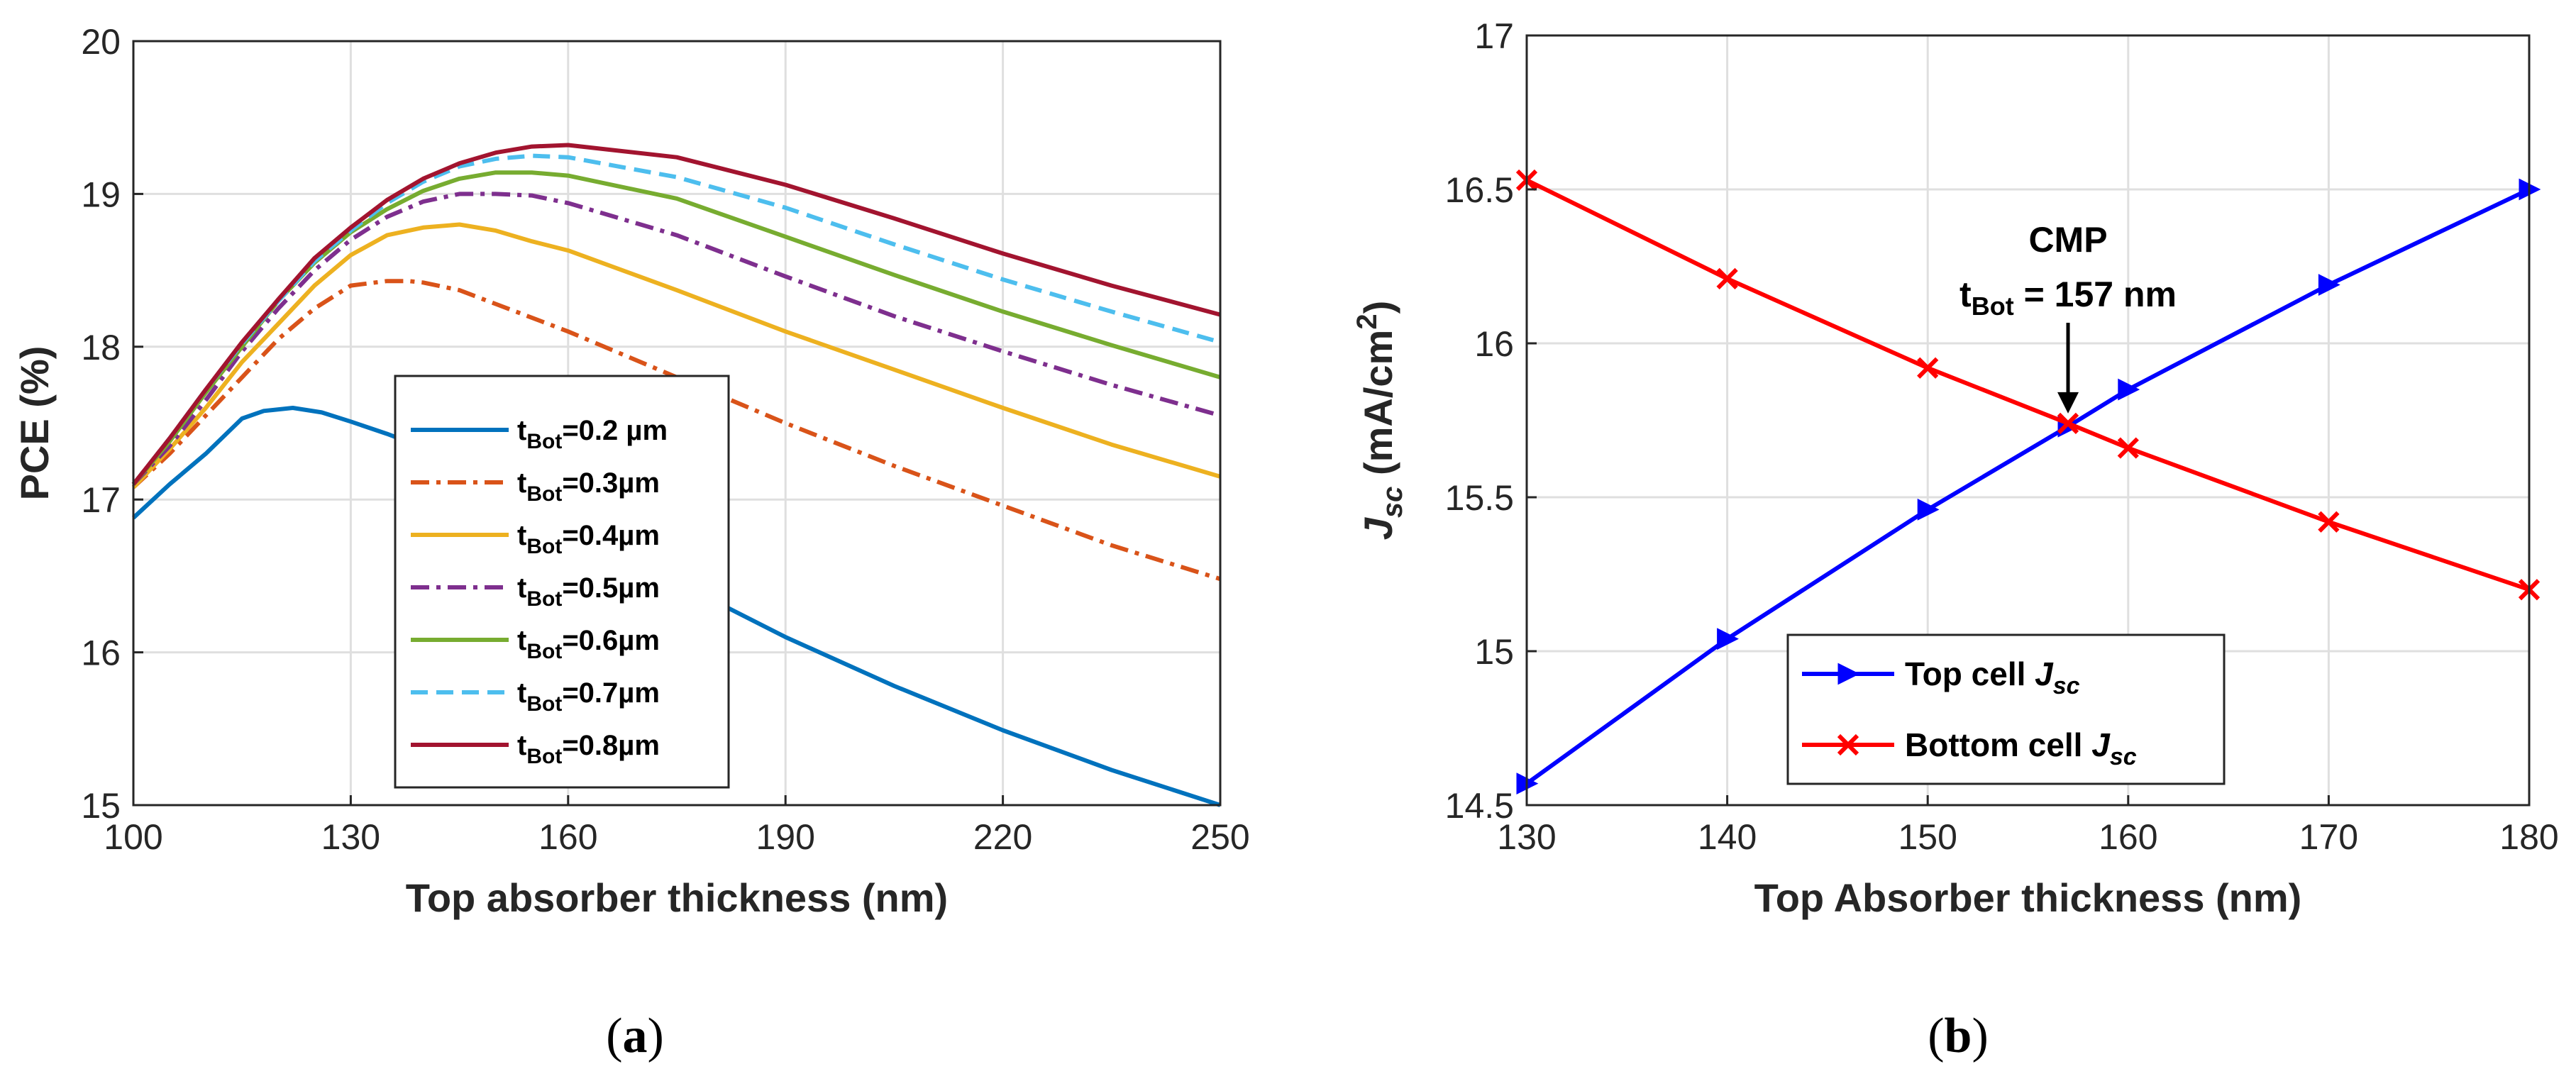 The width and height of the screenshot is (2576, 1069). What do you see at coordinates (614, 1036) in the screenshot?
I see `caption-a-open: (` at bounding box center [614, 1036].